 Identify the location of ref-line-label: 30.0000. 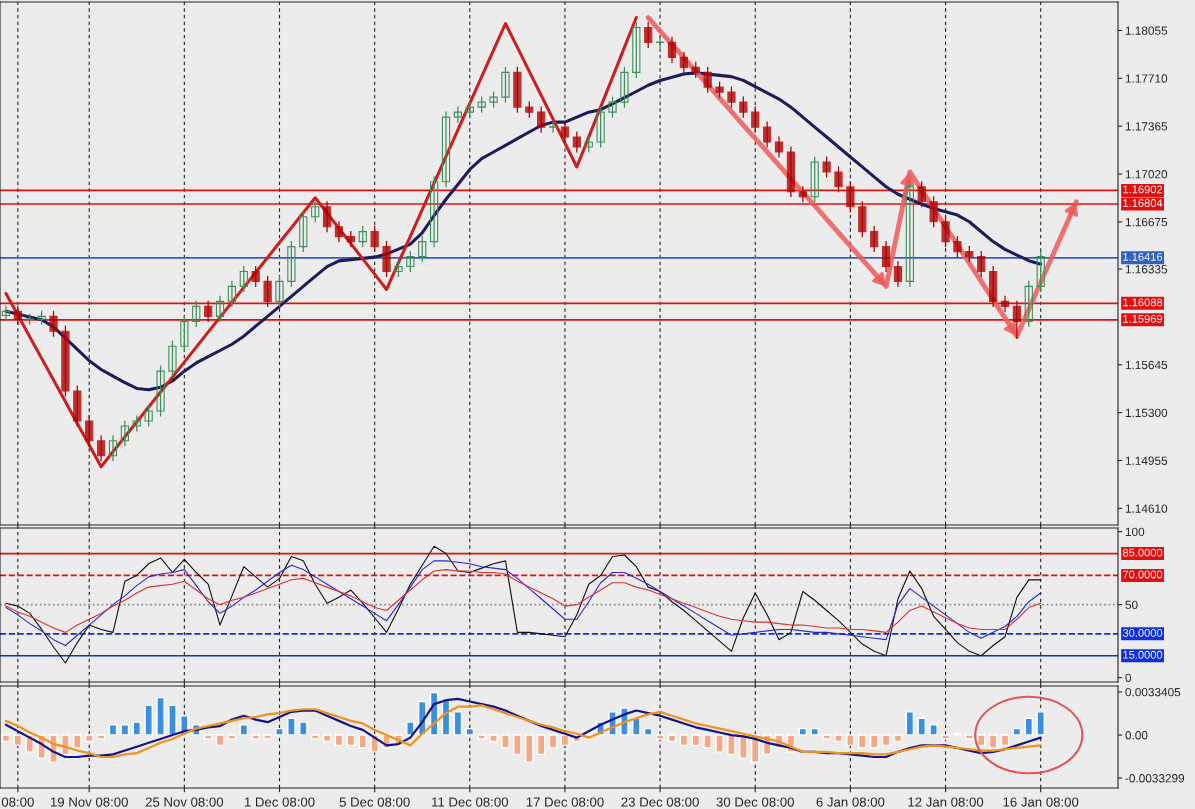
(1142, 632).